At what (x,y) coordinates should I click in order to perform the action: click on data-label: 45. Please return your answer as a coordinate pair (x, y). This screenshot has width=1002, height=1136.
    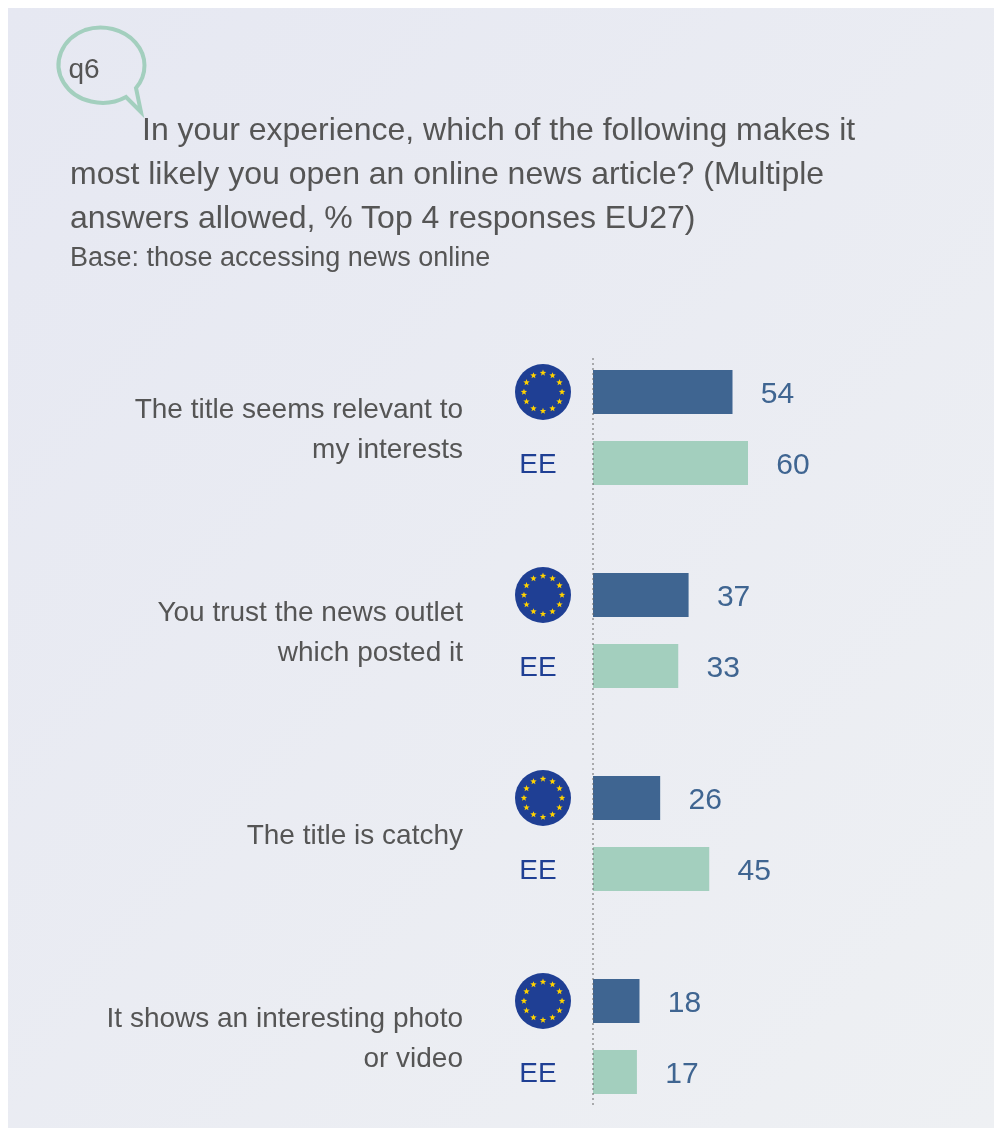
    Looking at the image, I should click on (754, 869).